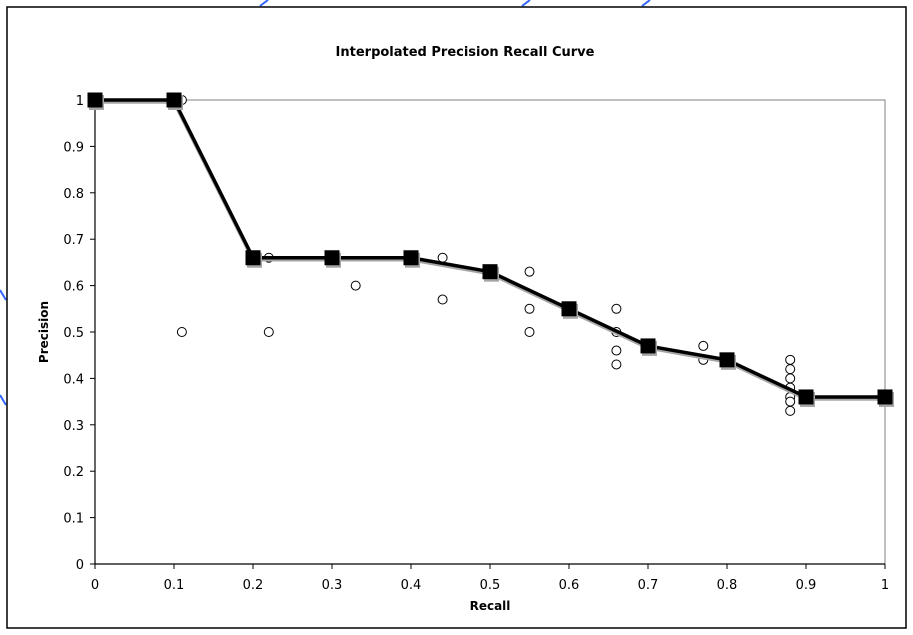  What do you see at coordinates (174, 585) in the screenshot?
I see `x-tick-label: 0.1` at bounding box center [174, 585].